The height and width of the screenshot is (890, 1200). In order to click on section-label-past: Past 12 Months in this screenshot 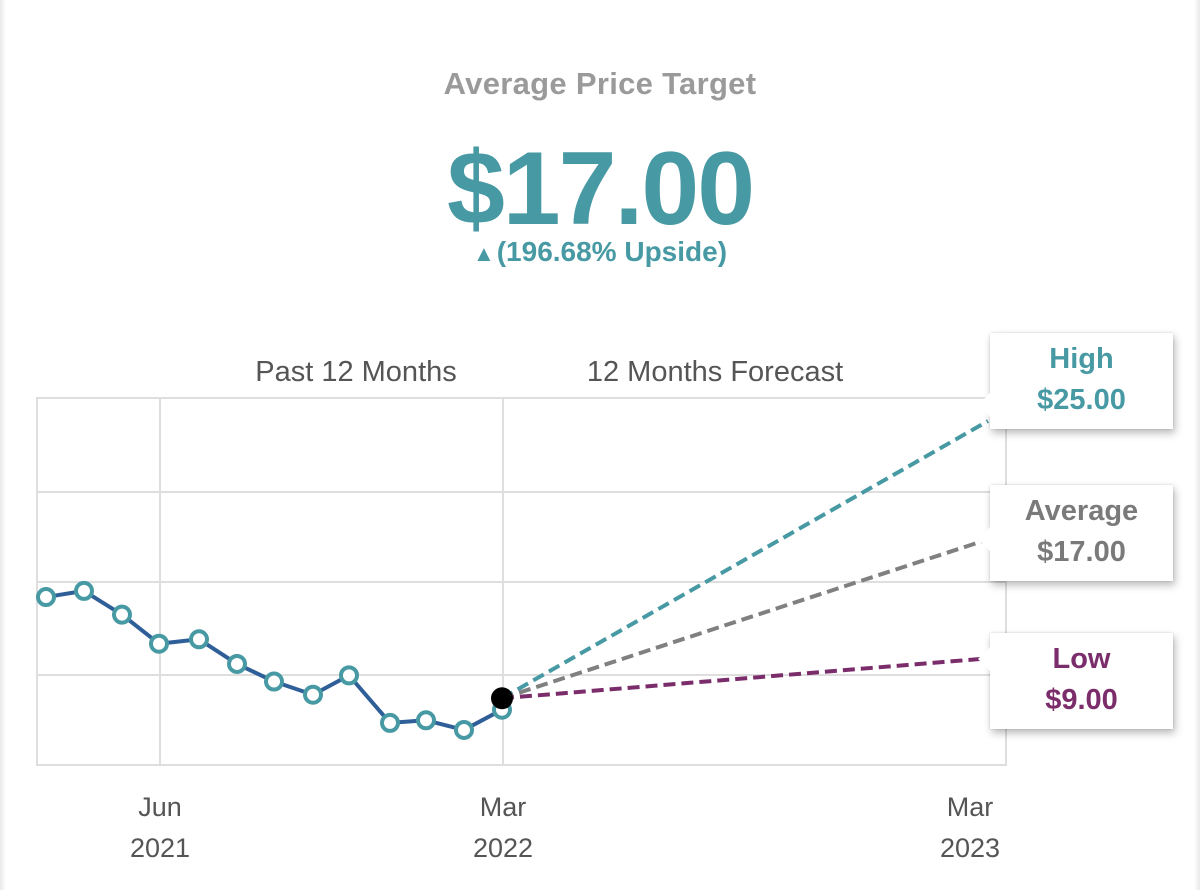, I will do `click(356, 372)`.